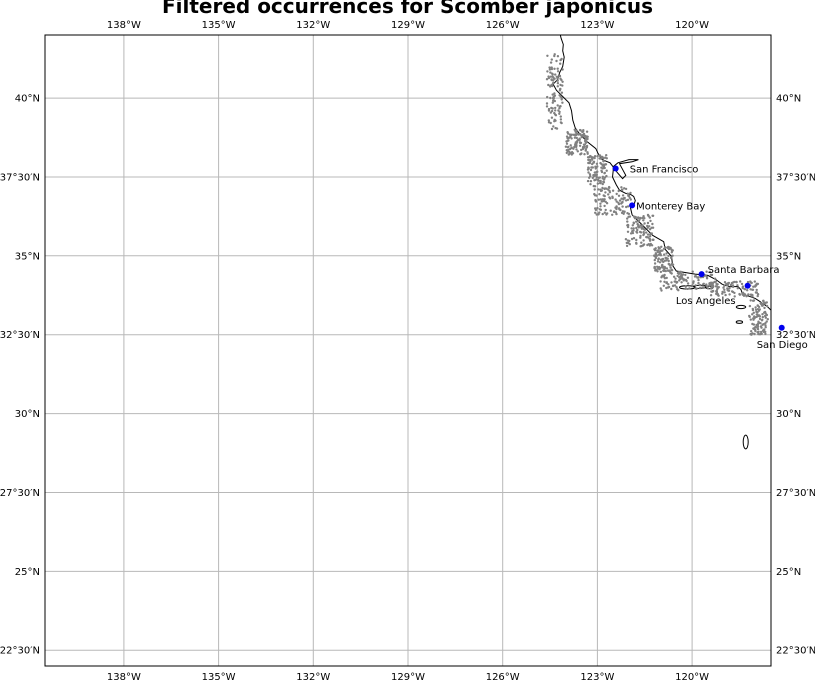 This screenshot has width=815, height=681. I want to click on lat-tick-label-right: 35°N, so click(788, 256).